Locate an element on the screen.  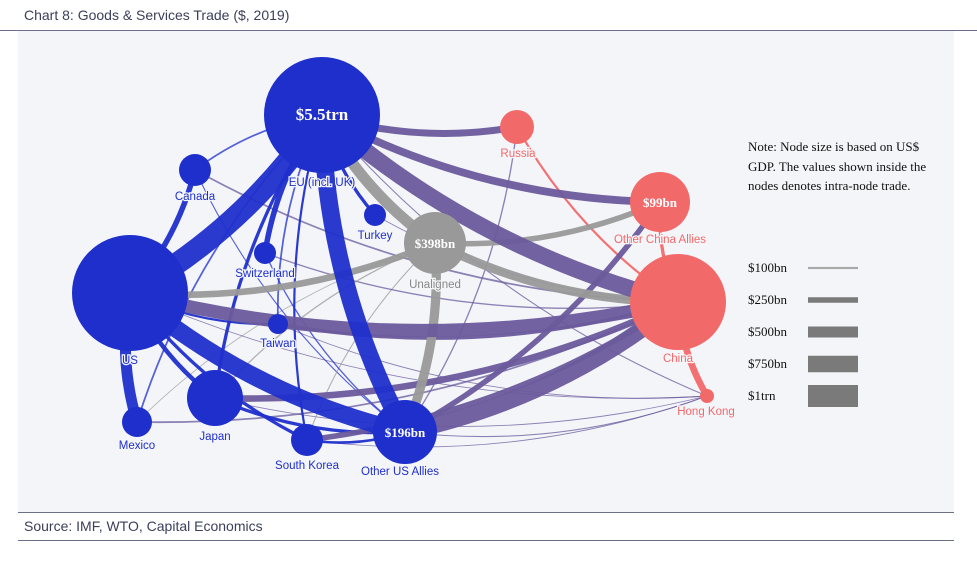
node-label-unaligned: Unaligned is located at coordinates (435, 285).